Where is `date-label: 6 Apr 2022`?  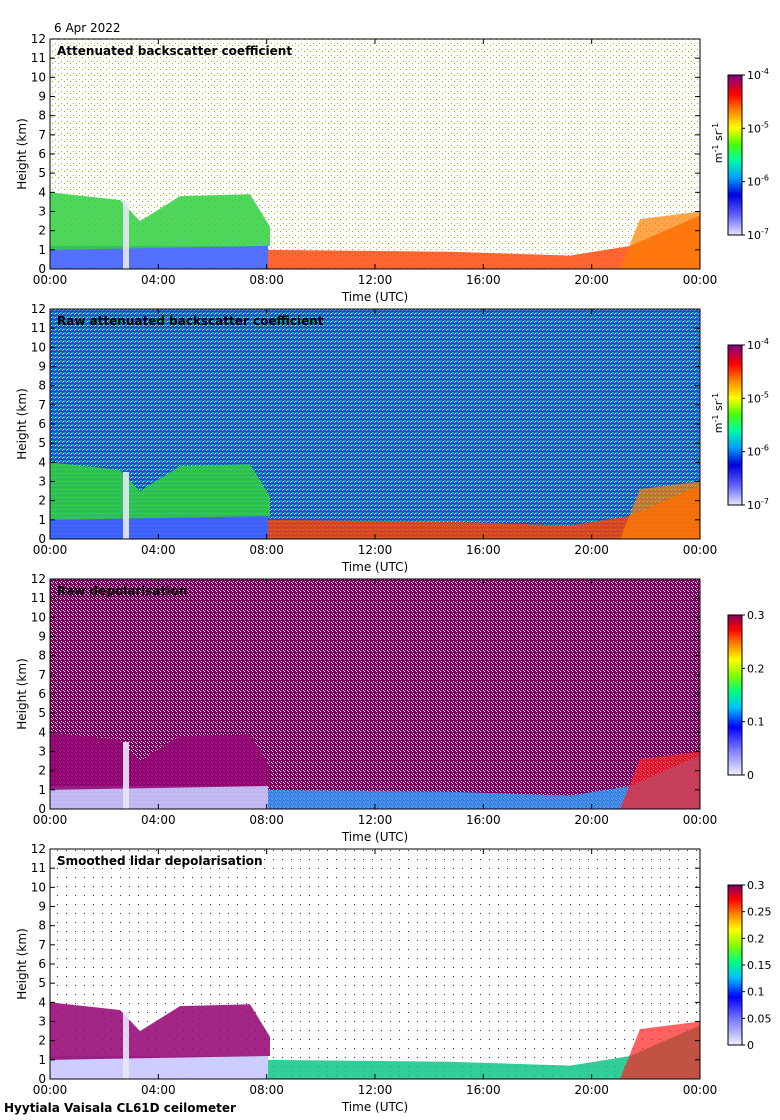 date-label: 6 Apr 2022 is located at coordinates (87, 28).